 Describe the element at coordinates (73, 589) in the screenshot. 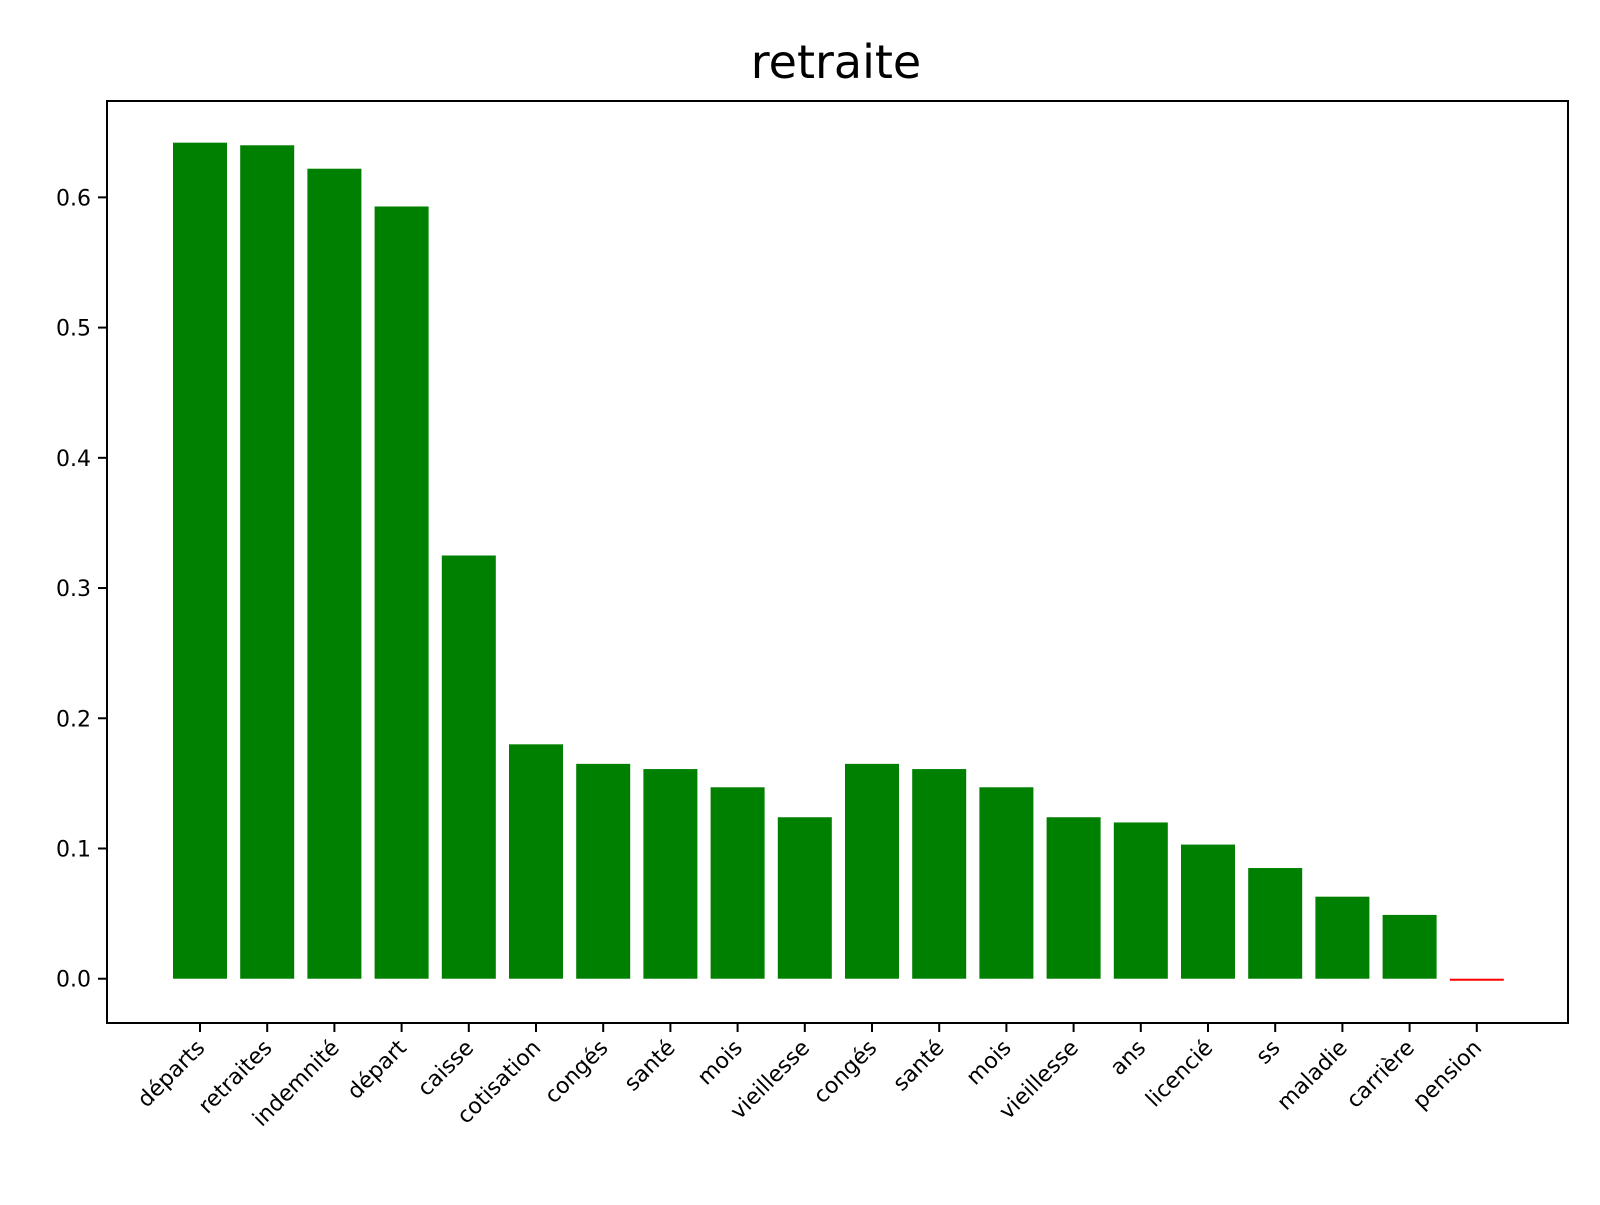

I see `y-tick-label: 0.3` at that location.